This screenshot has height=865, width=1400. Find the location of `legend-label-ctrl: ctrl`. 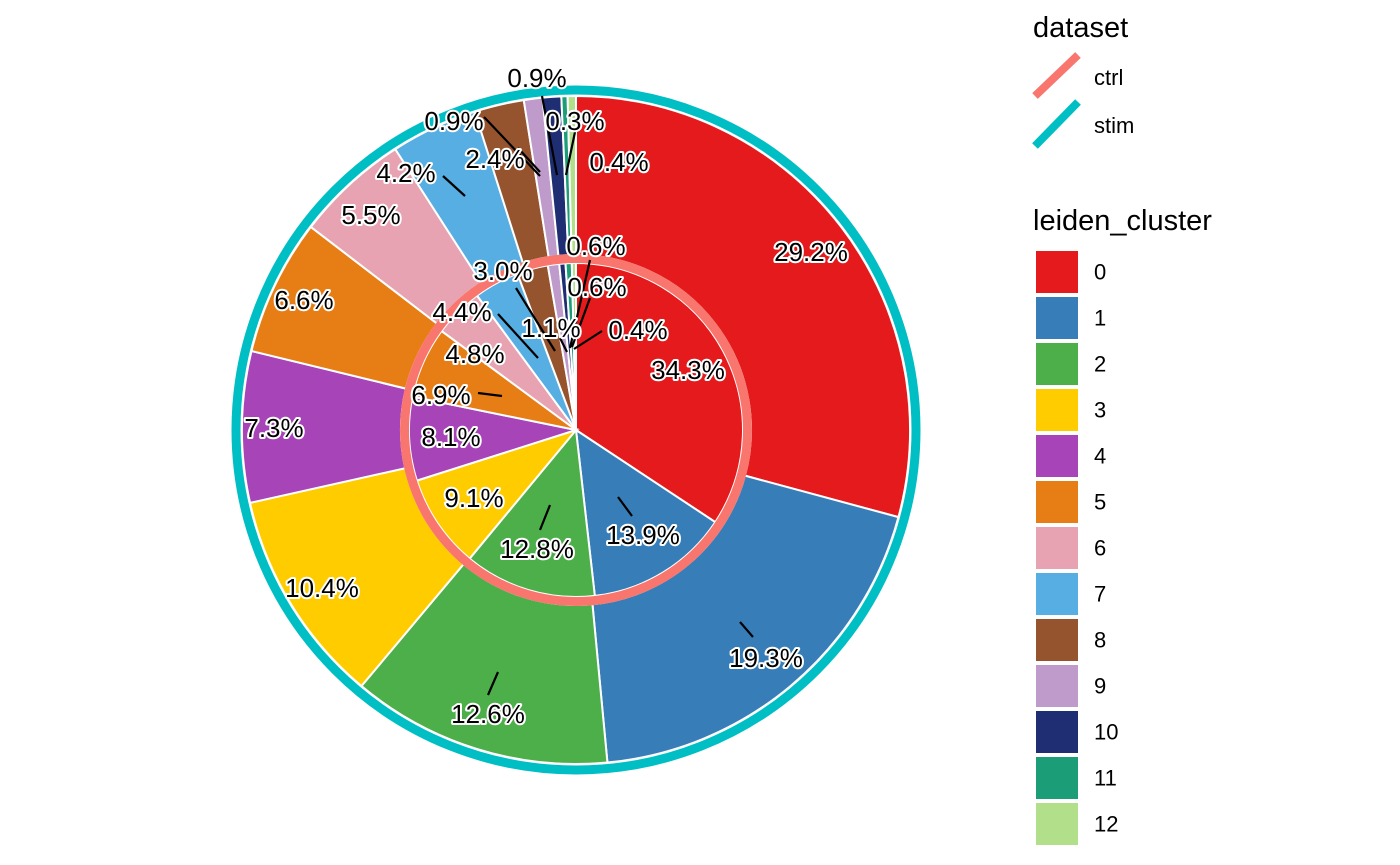

legend-label-ctrl: ctrl is located at coordinates (1108, 77).